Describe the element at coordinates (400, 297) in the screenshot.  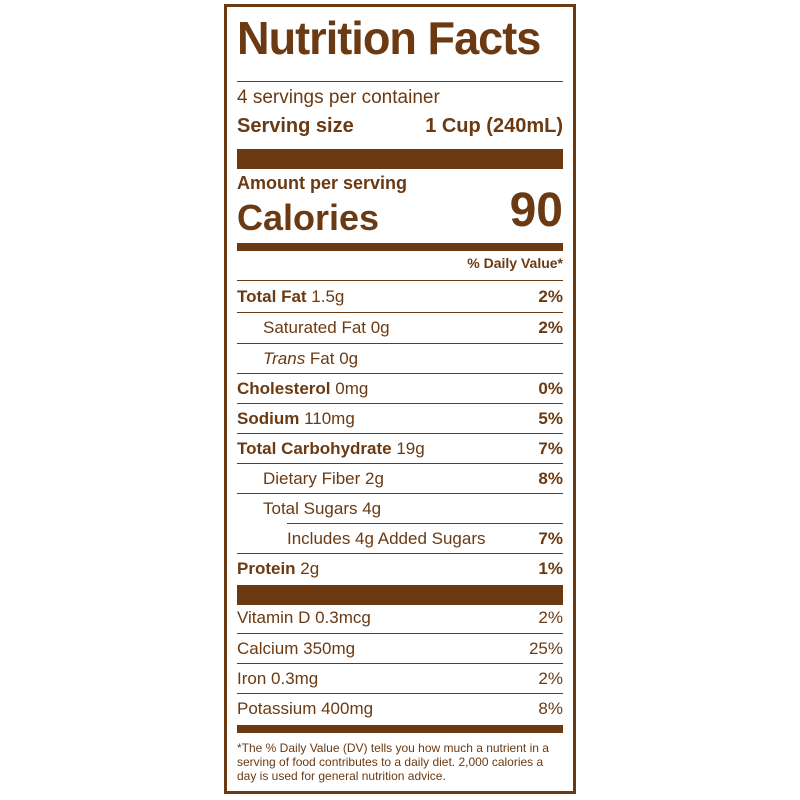
I see `nutrient-row-total-fat: Total Fat 1.5g 2%` at that location.